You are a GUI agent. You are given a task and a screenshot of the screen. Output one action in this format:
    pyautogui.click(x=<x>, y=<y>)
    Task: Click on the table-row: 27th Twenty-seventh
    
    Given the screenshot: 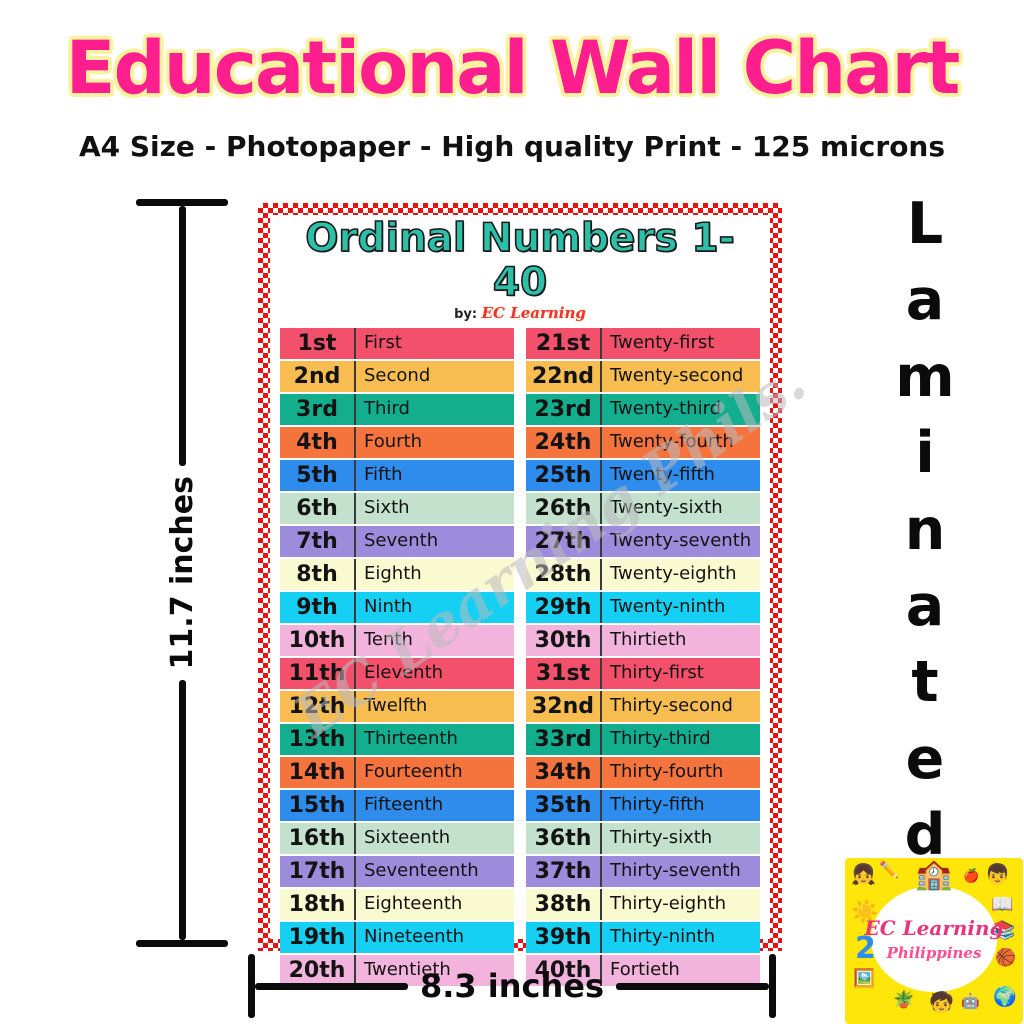 What is the action you would take?
    pyautogui.click(x=643, y=541)
    